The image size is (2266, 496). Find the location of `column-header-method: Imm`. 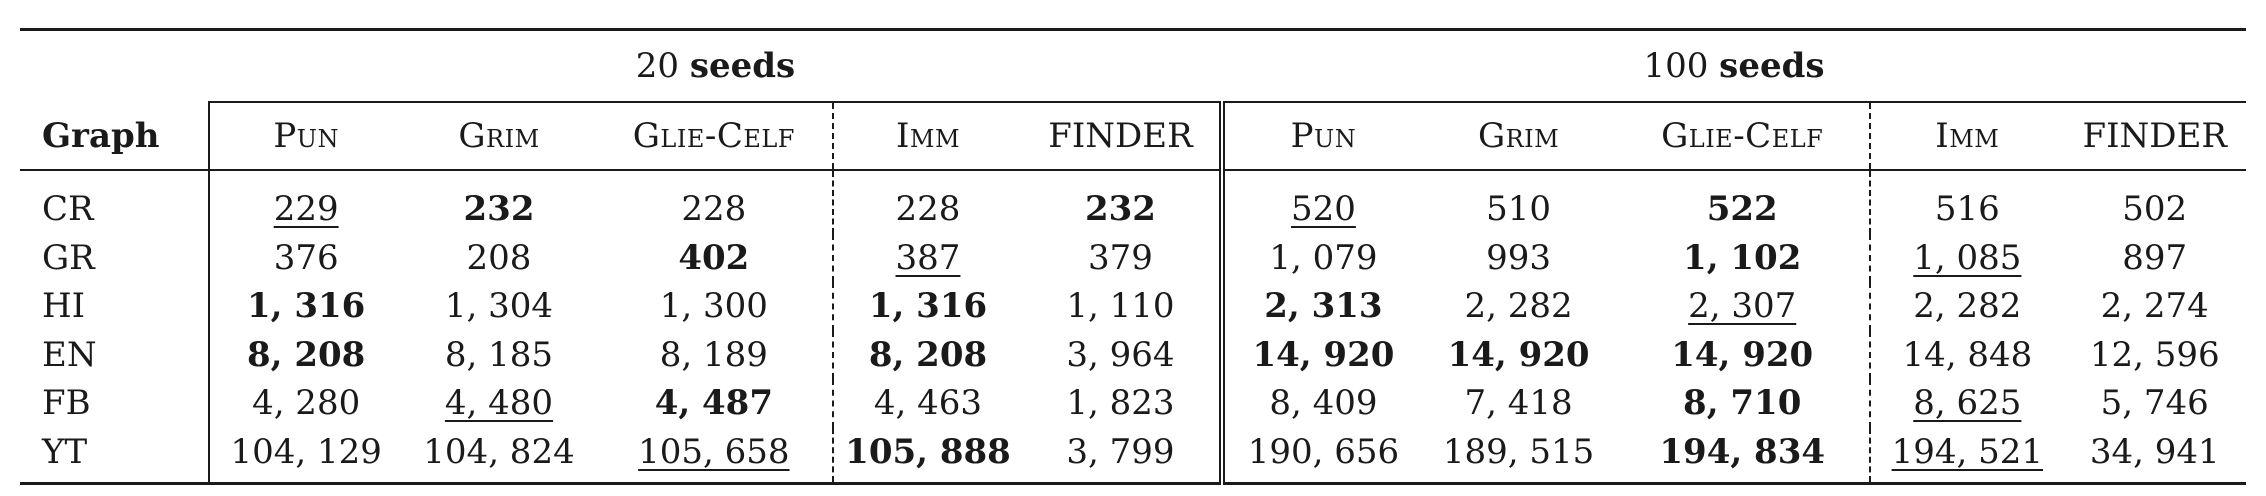

column-header-method: Imm is located at coordinates (927, 136).